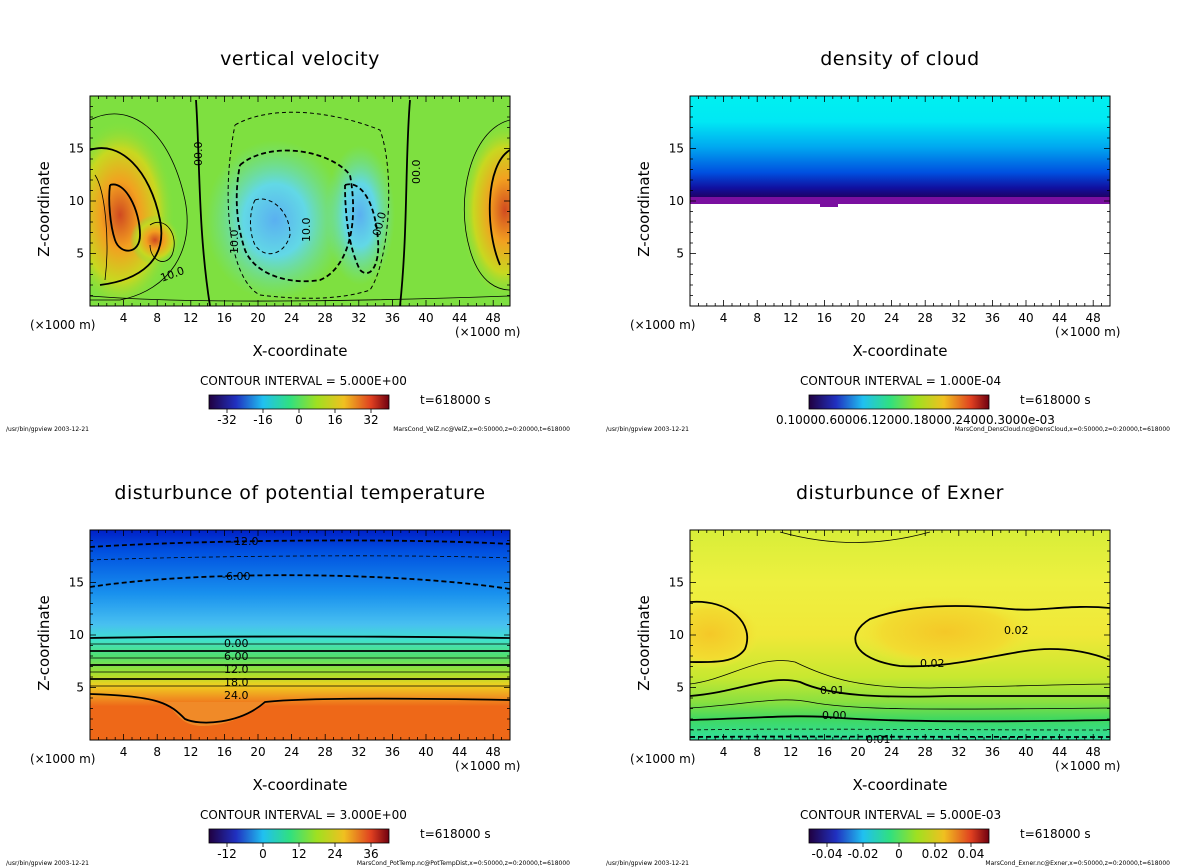 This screenshot has height=868, width=1200. I want to click on chart-title: vertical velocity, so click(300, 59).